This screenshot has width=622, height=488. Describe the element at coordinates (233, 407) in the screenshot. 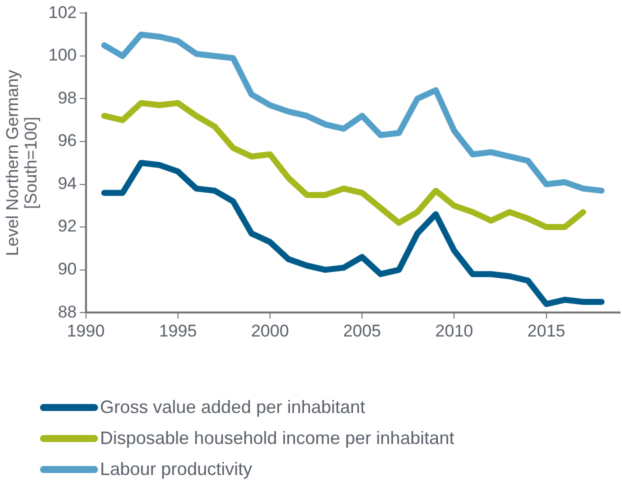

I see `legend-label: Gross value added per inhabitant` at that location.